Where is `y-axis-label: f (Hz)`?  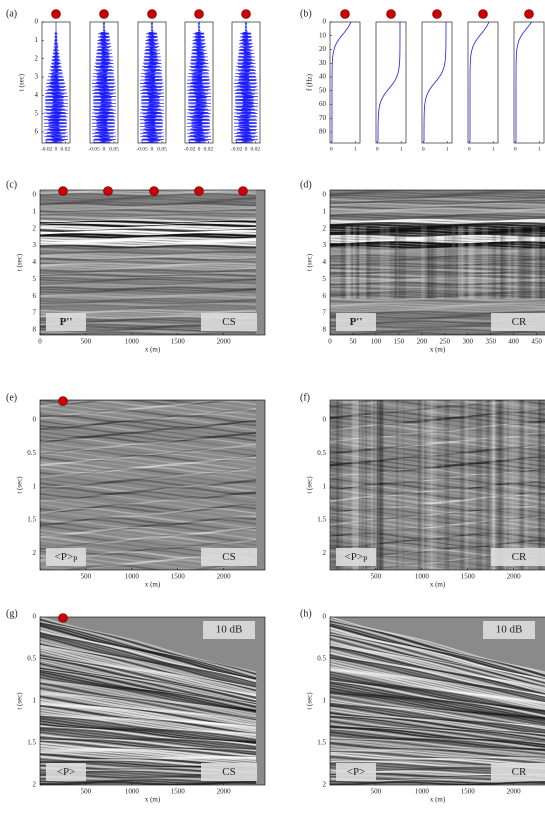 y-axis-label: f (Hz) is located at coordinates (310, 82).